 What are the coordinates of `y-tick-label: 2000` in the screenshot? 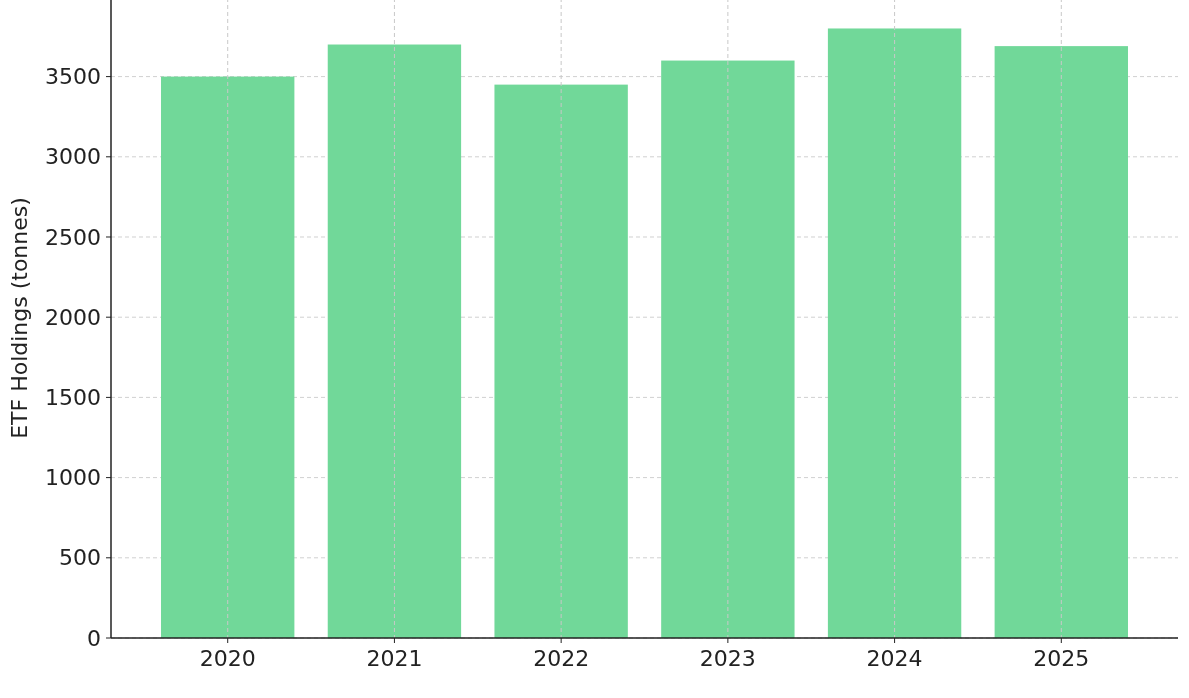 It's located at (73, 317).